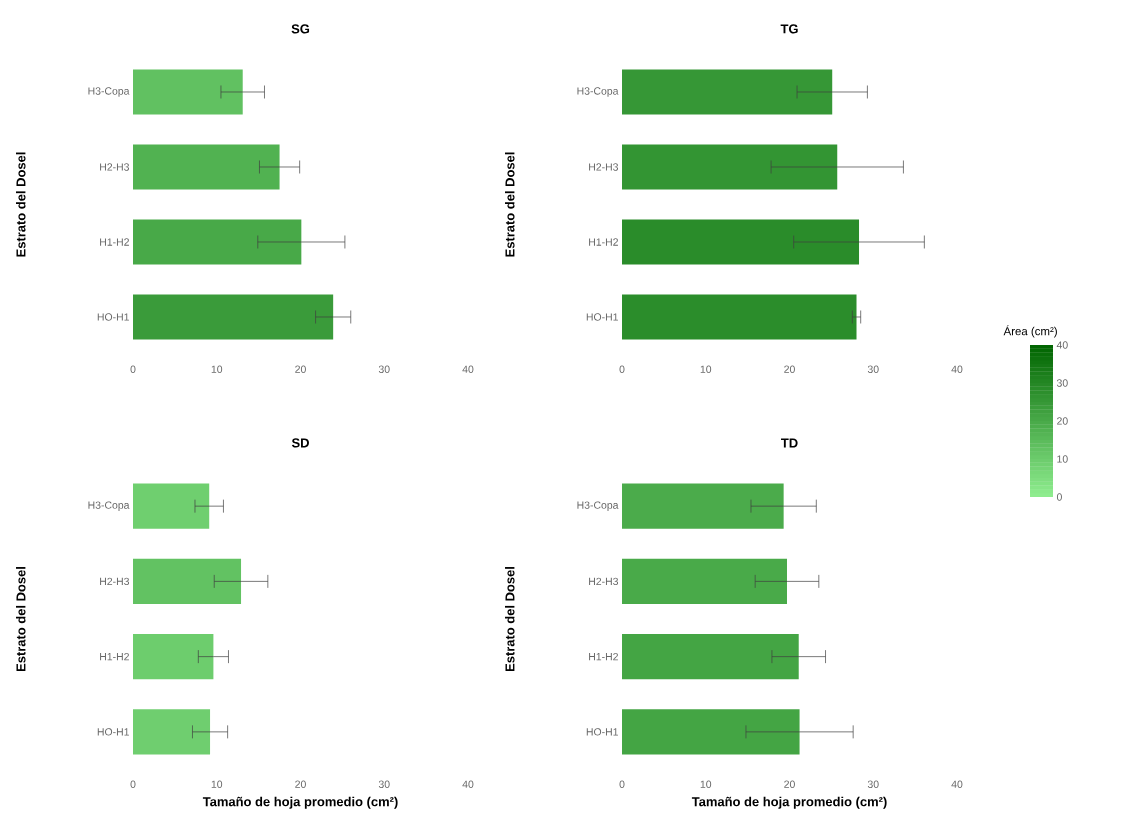 The image size is (1130, 826). I want to click on color-bar-label: 40, so click(1062, 345).